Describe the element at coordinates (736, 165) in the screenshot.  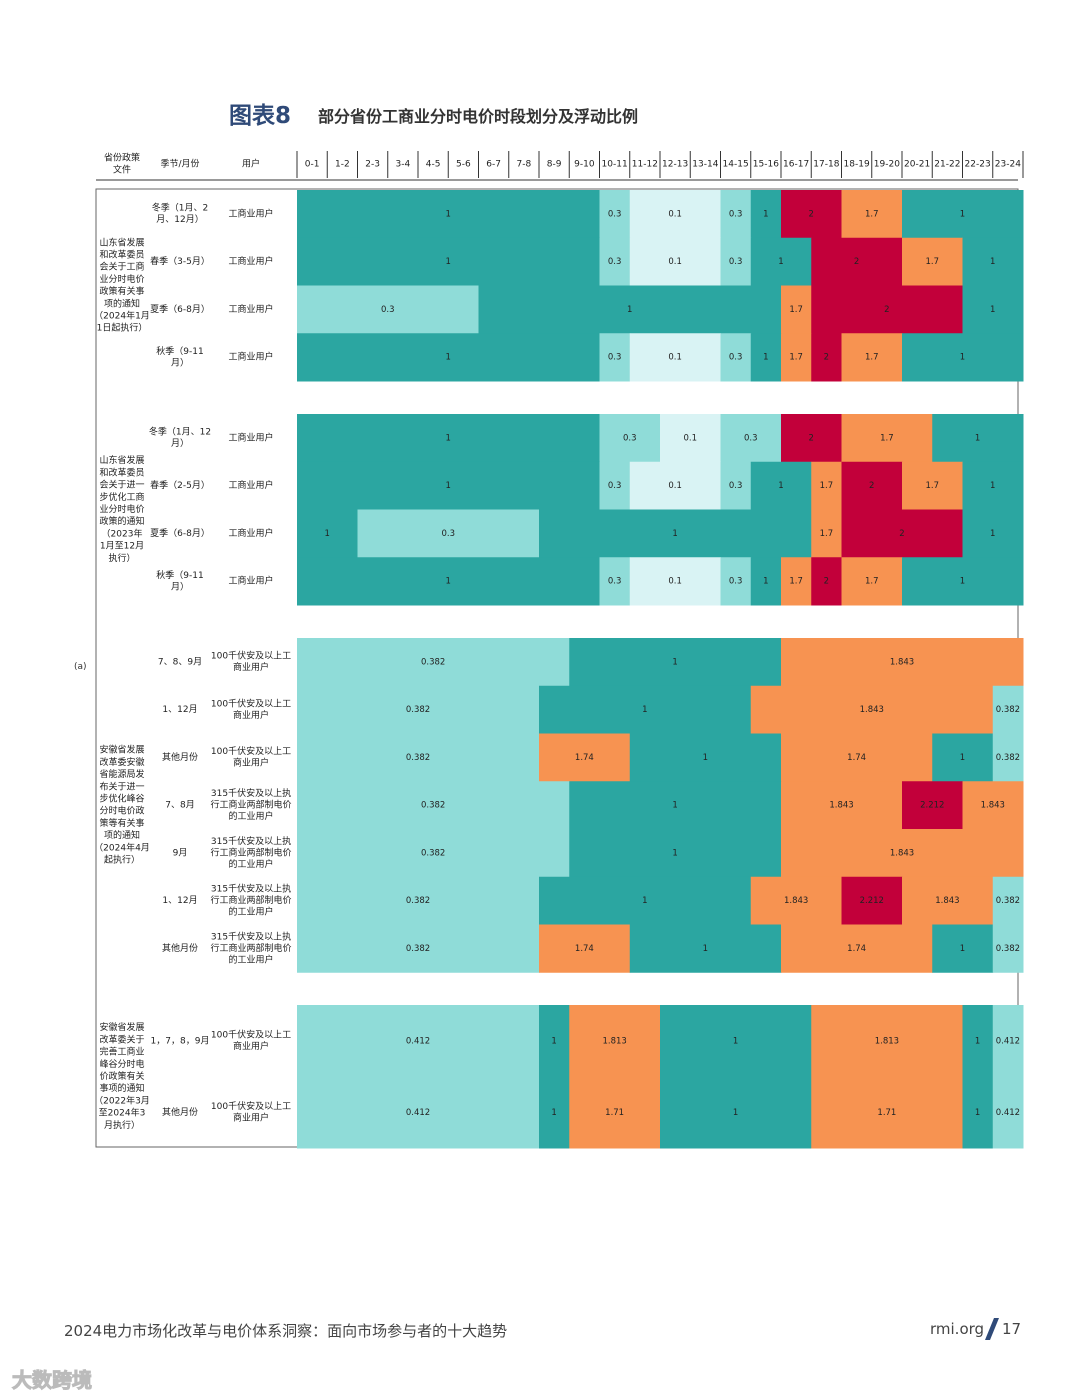
I see `hour-tick-label: 14-15` at that location.